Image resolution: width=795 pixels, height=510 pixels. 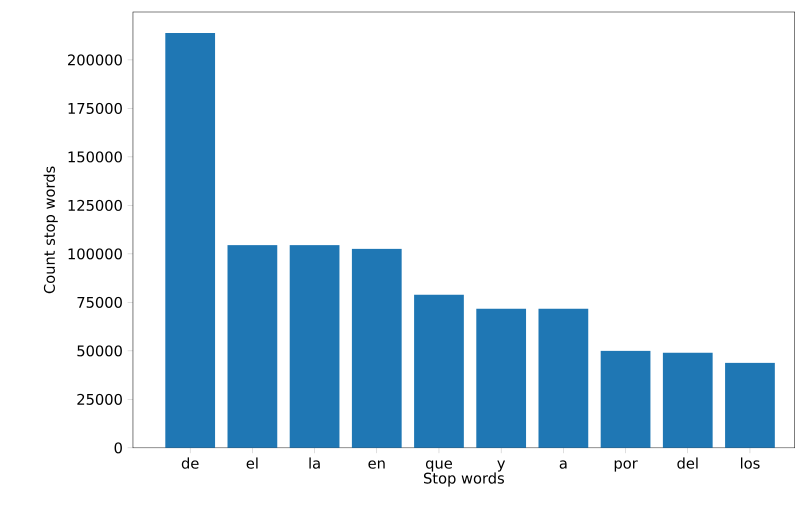 I want to click on y-tick-label: 75000, so click(x=99, y=302).